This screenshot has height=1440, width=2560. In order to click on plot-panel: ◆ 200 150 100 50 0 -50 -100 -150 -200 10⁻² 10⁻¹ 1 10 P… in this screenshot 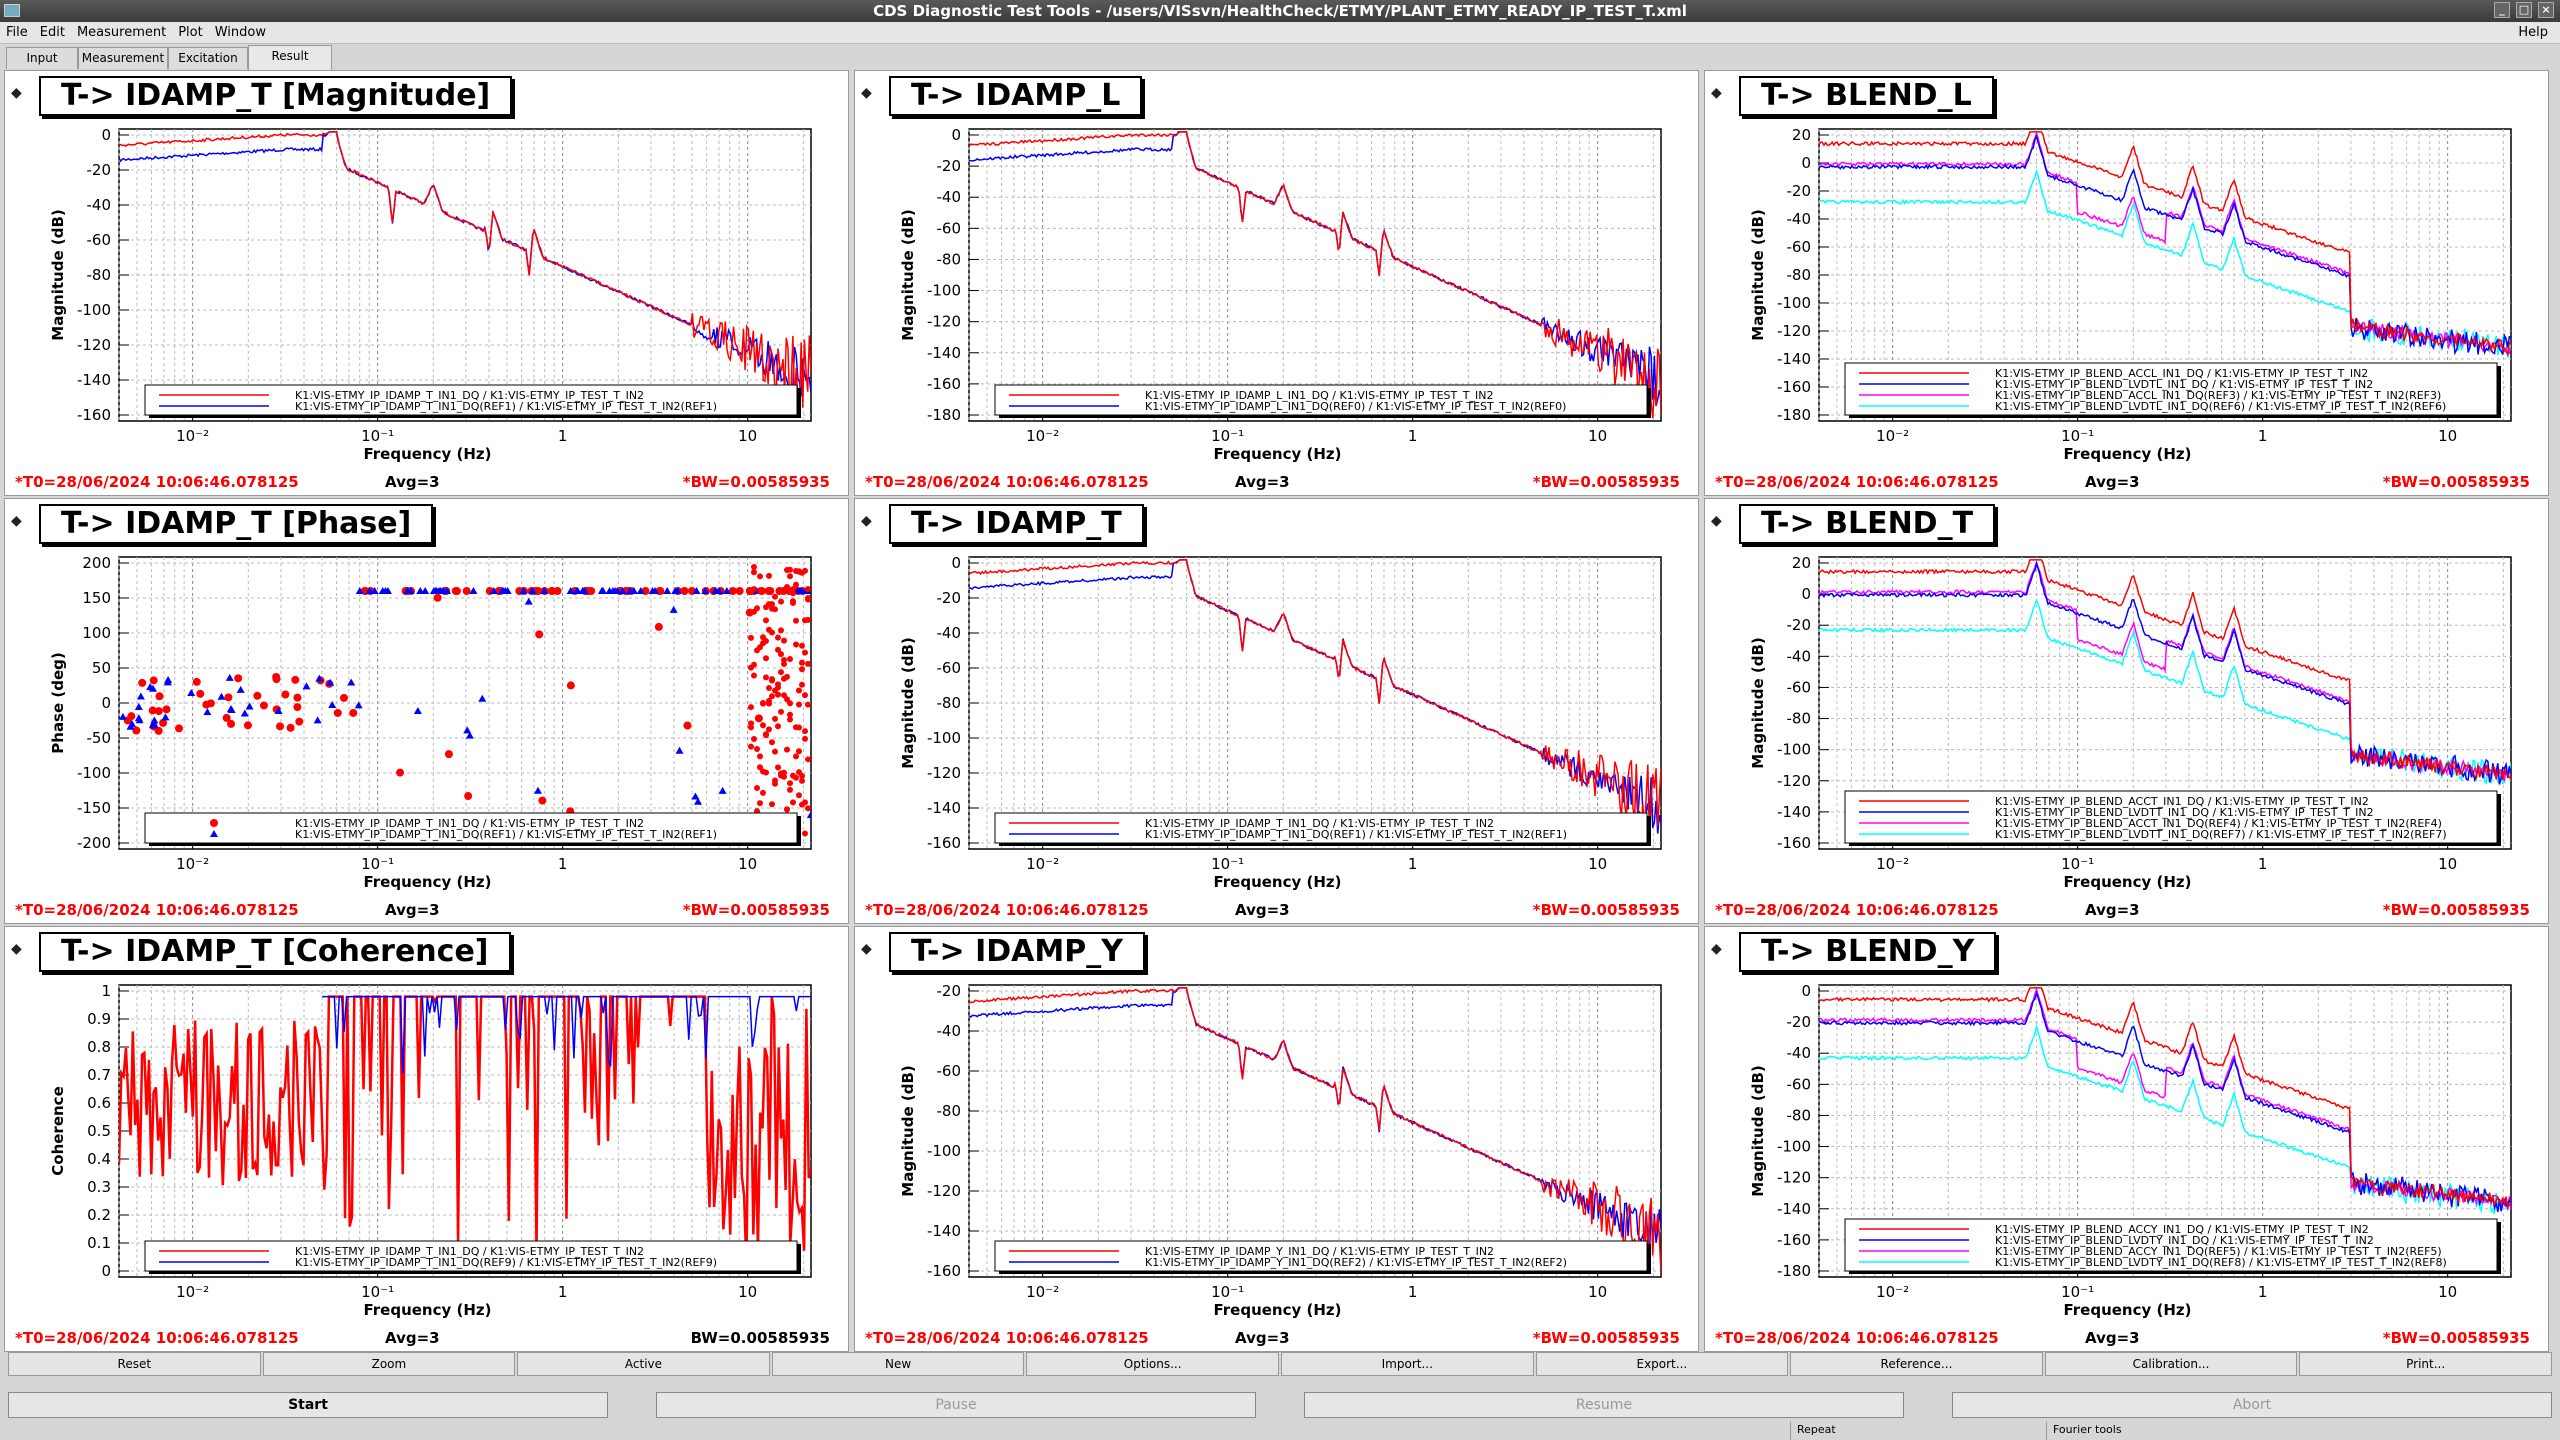, I will do `click(426, 711)`.